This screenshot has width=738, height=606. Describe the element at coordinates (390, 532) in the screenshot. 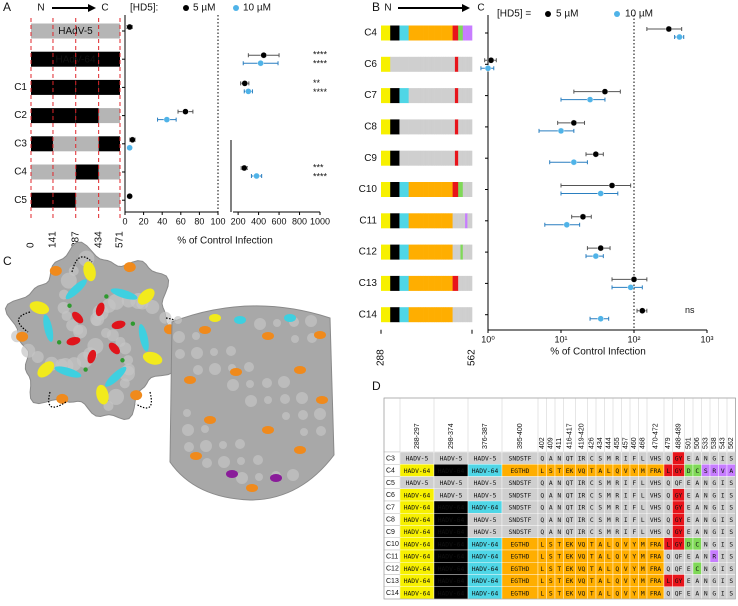

I see `row-label: C9` at that location.